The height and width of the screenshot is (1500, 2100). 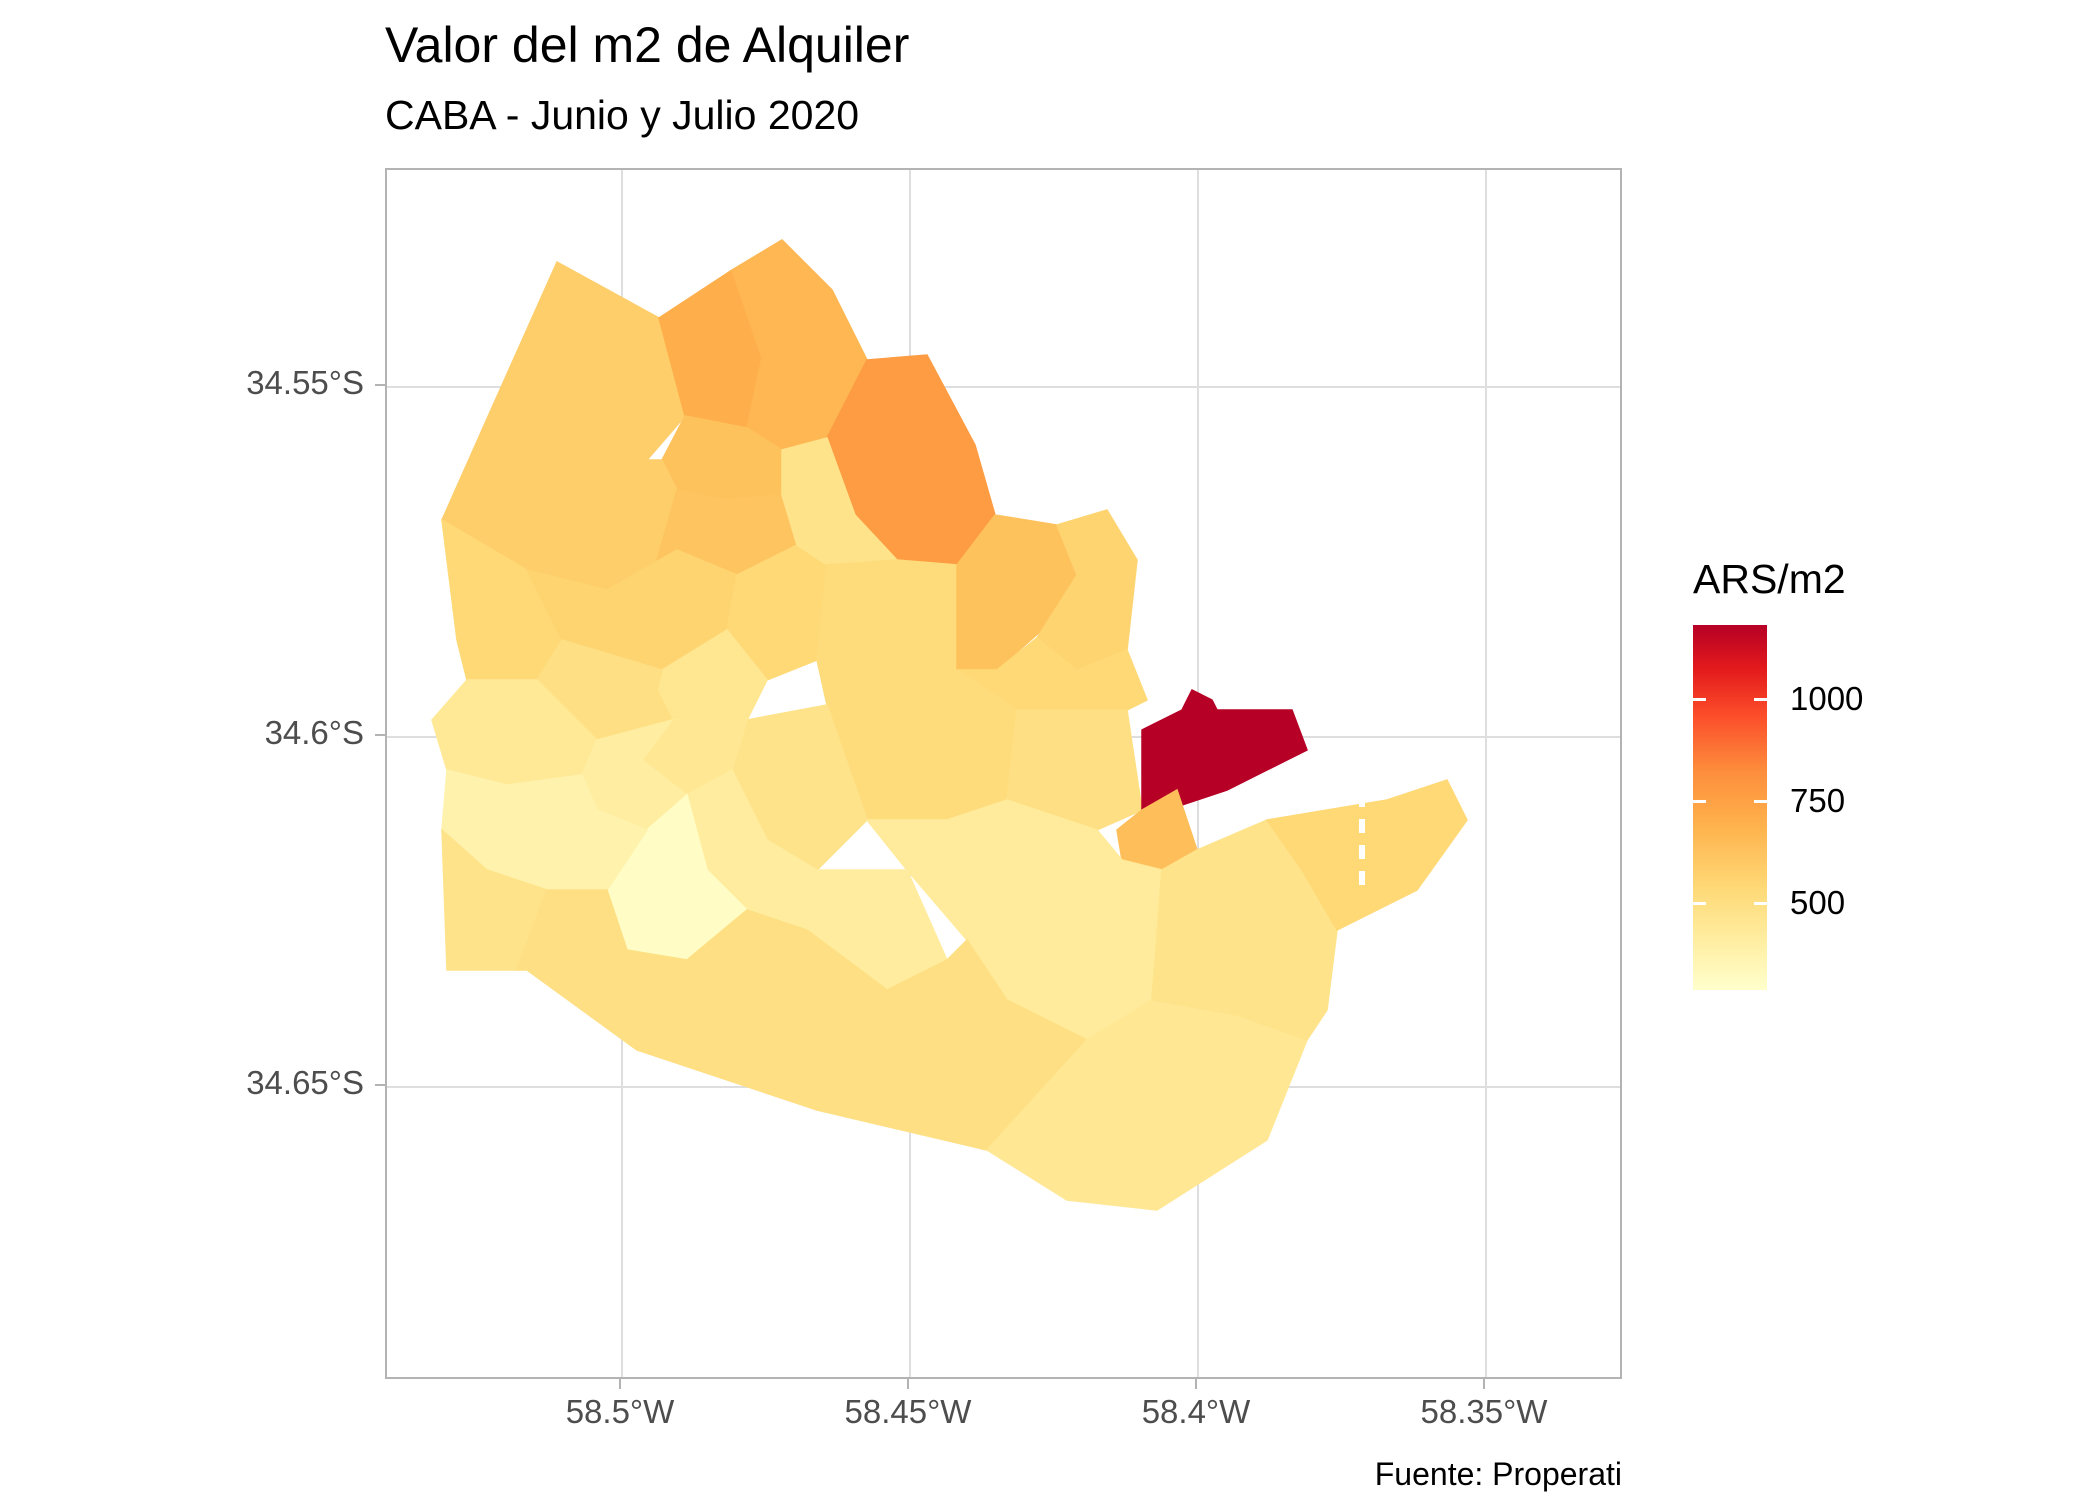 What do you see at coordinates (620, 1411) in the screenshot?
I see `x-tick-label-1: 58.5°W` at bounding box center [620, 1411].